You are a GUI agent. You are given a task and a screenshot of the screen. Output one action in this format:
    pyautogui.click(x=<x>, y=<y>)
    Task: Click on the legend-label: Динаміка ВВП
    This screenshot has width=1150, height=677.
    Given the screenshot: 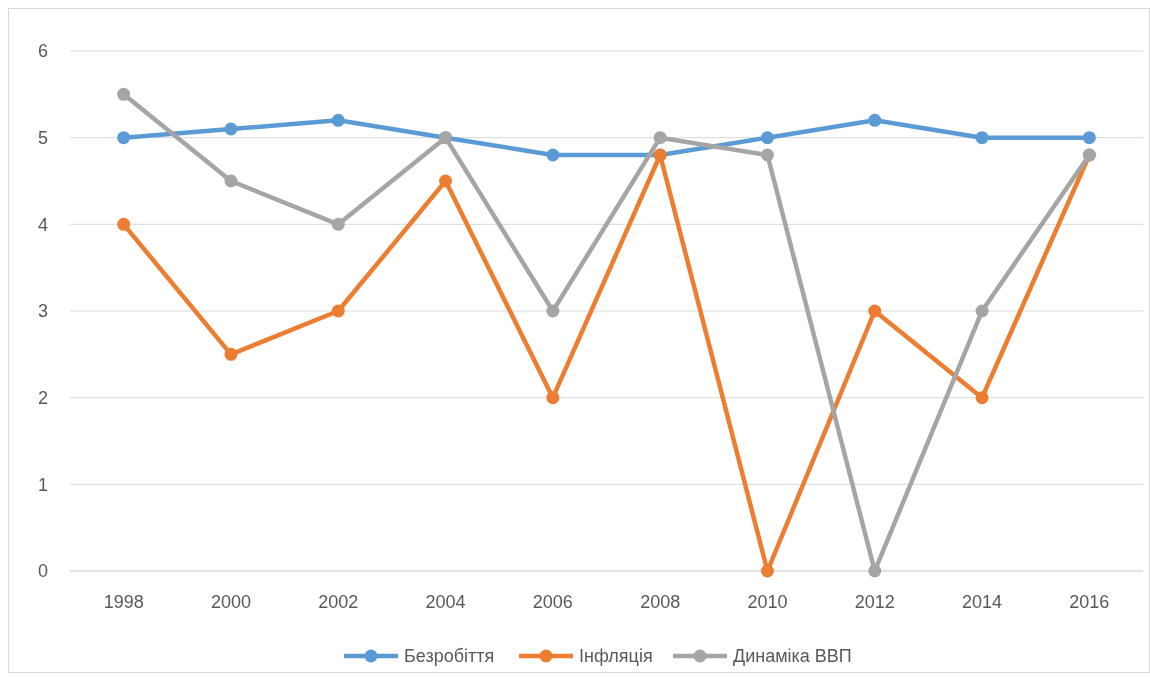 What is the action you would take?
    pyautogui.click(x=792, y=656)
    